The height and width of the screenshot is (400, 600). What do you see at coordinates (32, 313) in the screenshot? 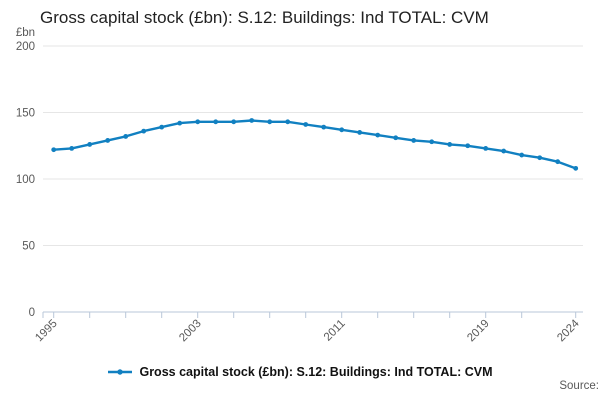
I see `y-tick-label: 0` at bounding box center [32, 313].